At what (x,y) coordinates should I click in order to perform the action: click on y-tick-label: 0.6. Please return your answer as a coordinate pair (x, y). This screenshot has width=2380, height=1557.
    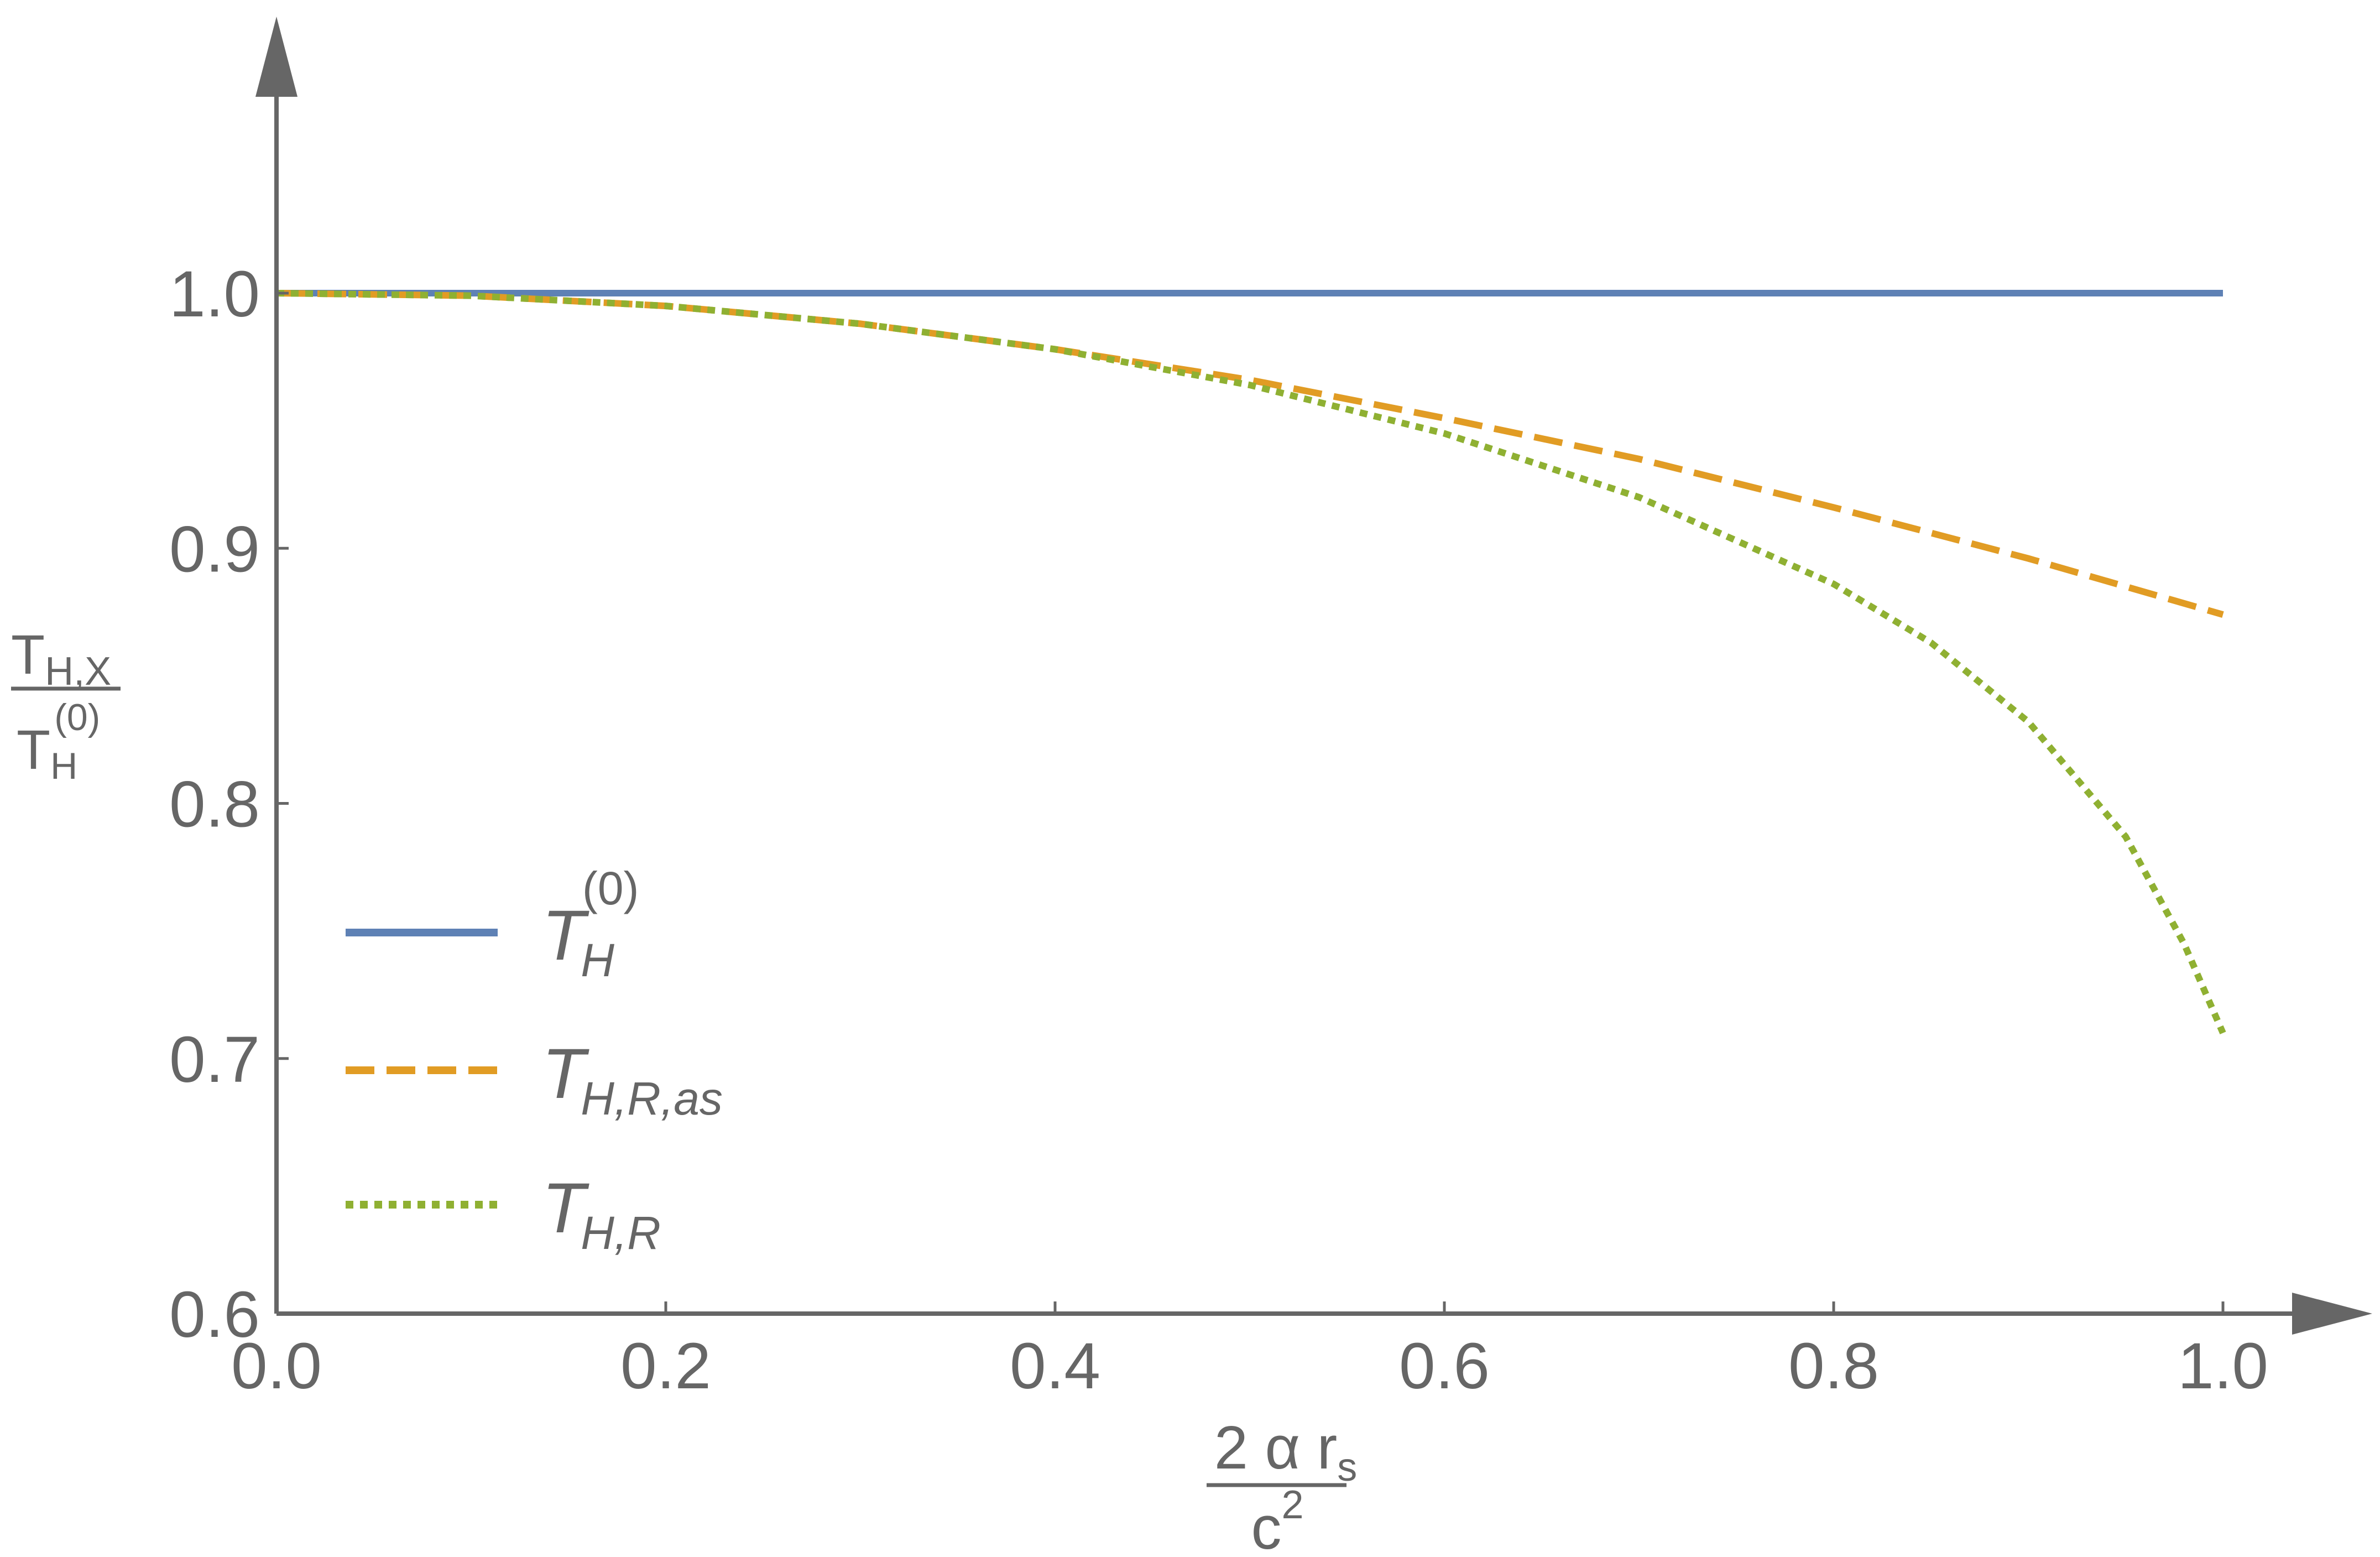
    Looking at the image, I should click on (215, 1314).